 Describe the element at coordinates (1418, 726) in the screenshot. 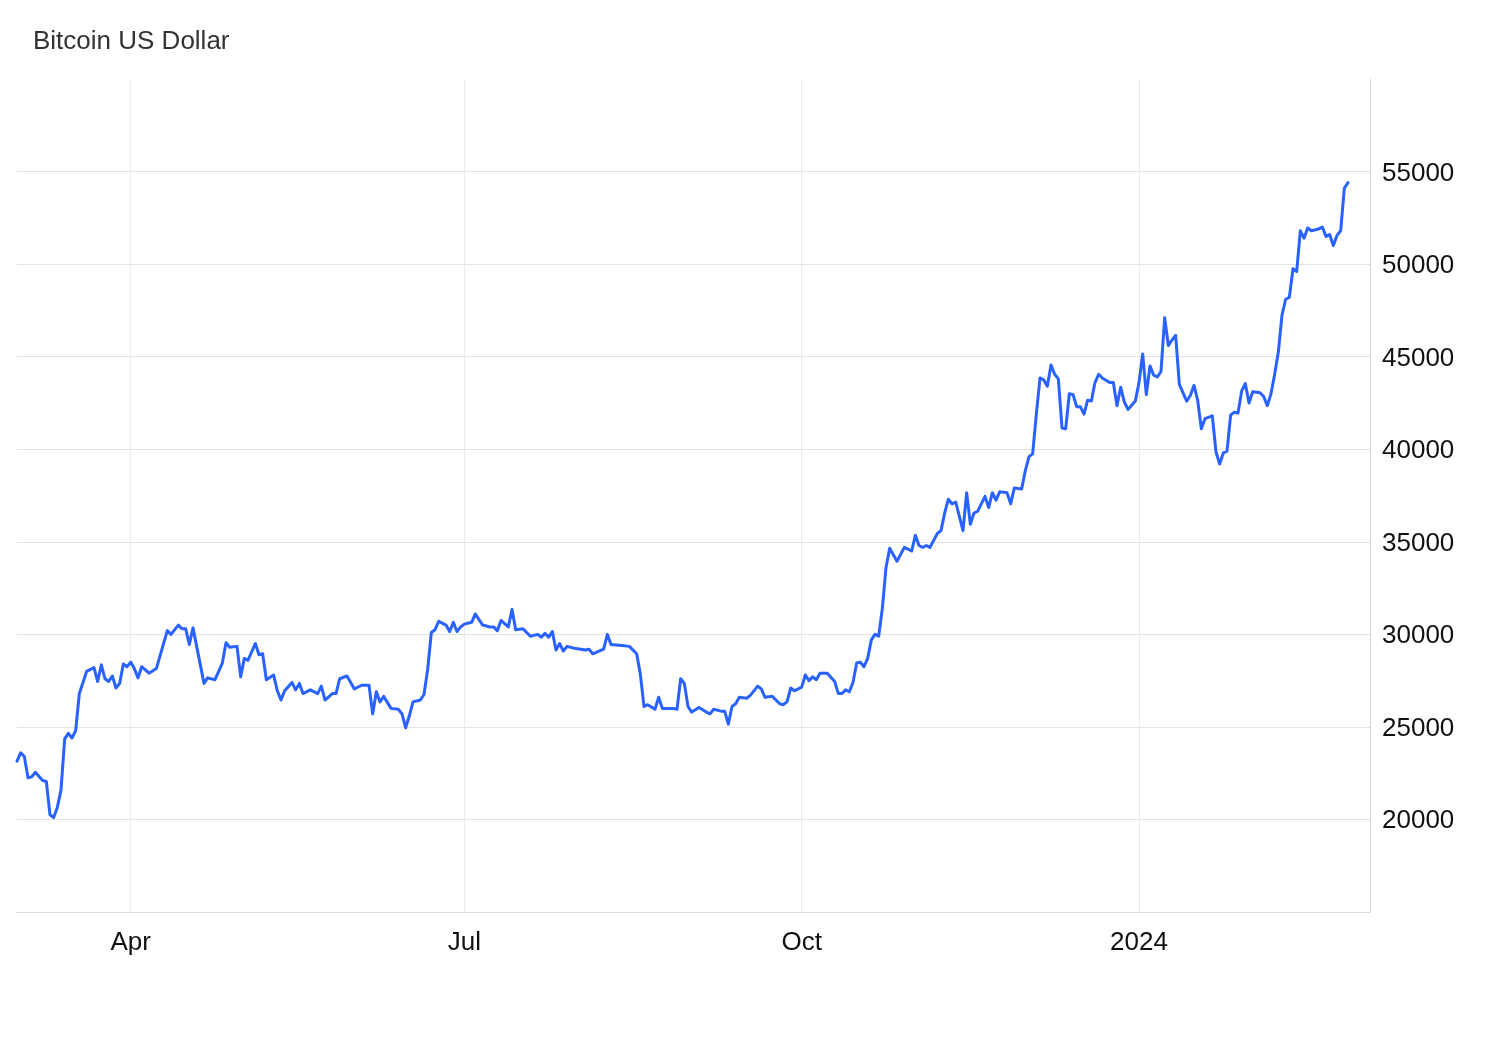

I see `y-tick-label: 25000` at that location.